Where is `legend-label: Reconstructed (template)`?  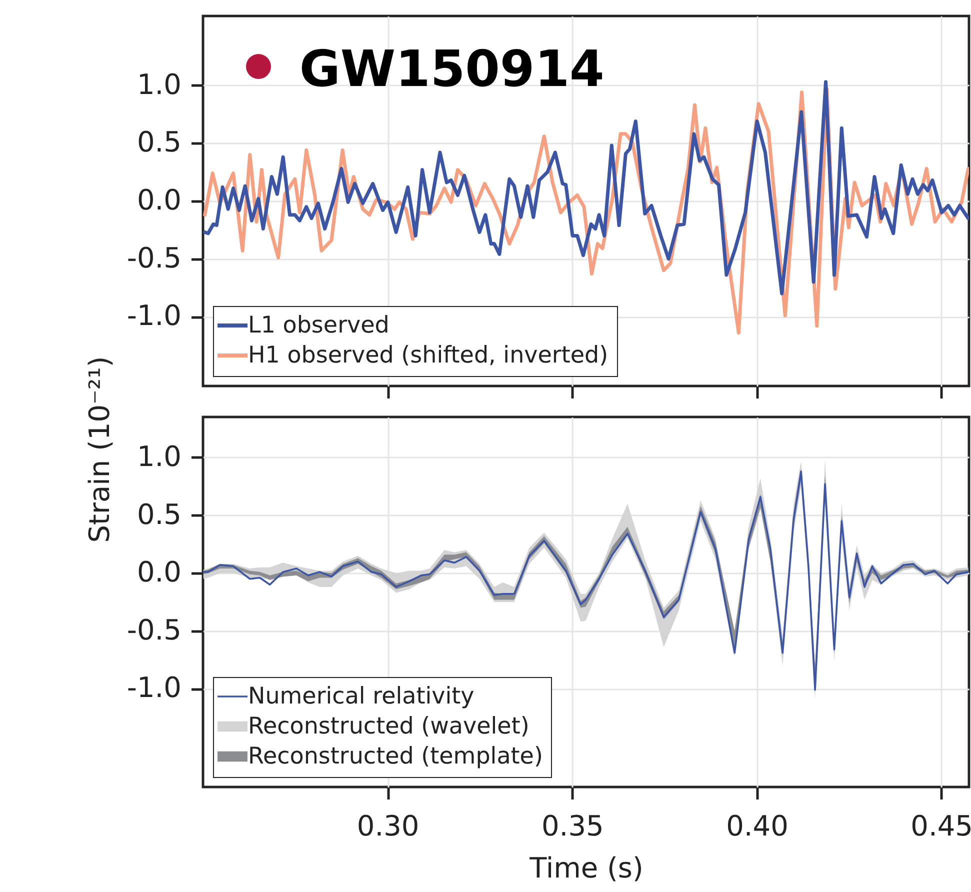
legend-label: Reconstructed (template) is located at coordinates (395, 757).